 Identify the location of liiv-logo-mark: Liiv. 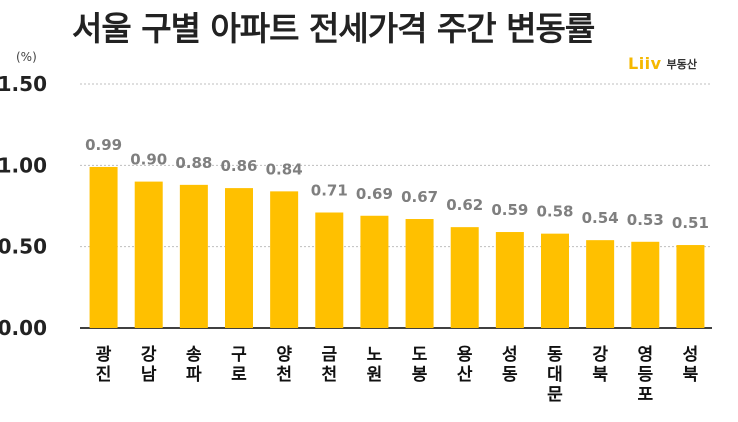
(645, 63).